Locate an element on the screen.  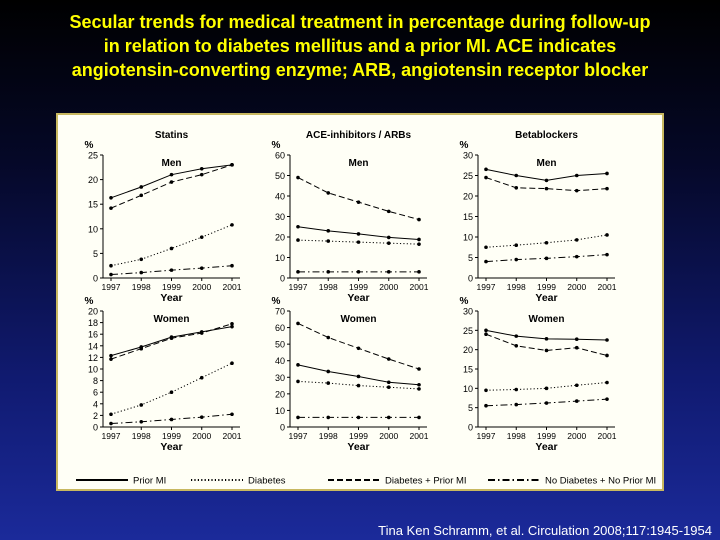
y-tick-label: 60 is located at coordinates (280, 328).